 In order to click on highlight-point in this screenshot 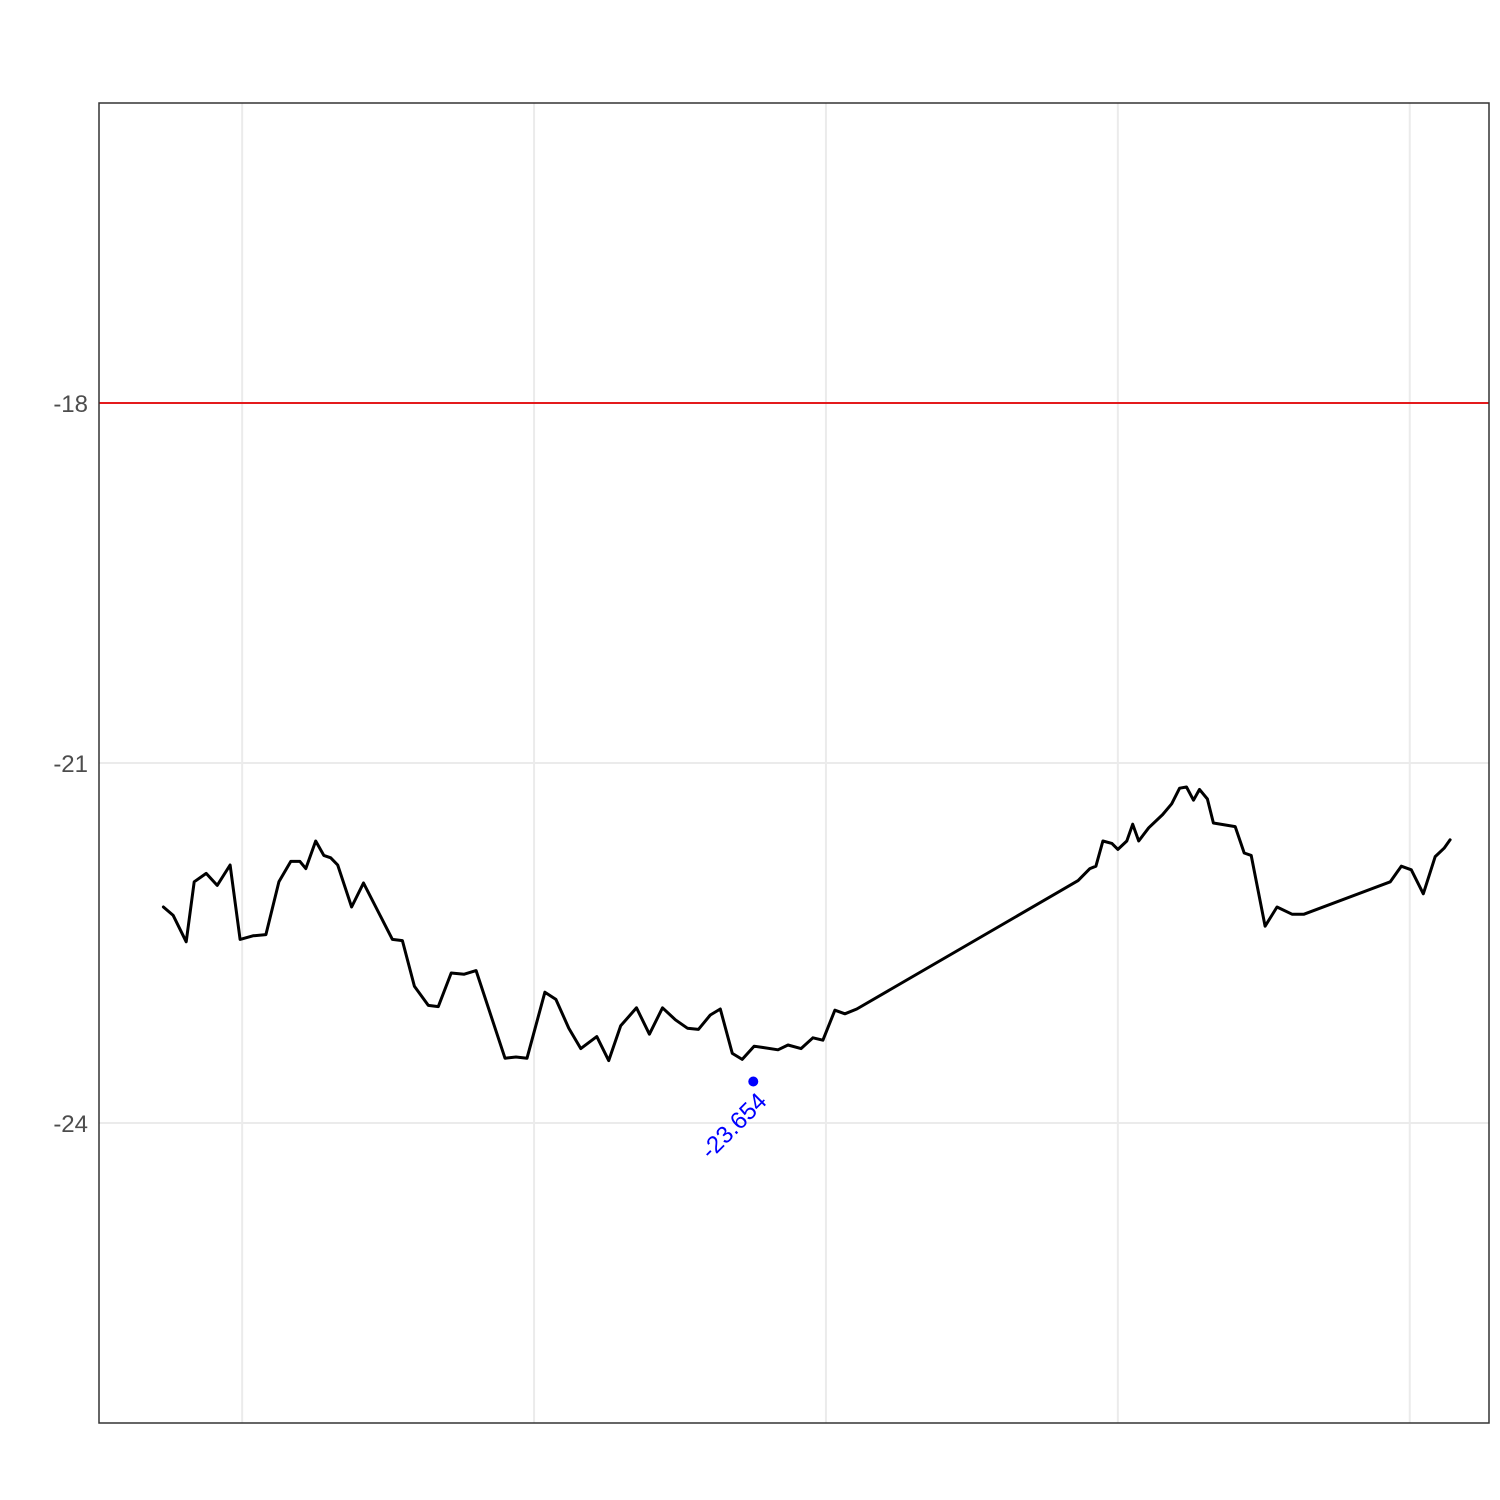, I will do `click(753, 1081)`.